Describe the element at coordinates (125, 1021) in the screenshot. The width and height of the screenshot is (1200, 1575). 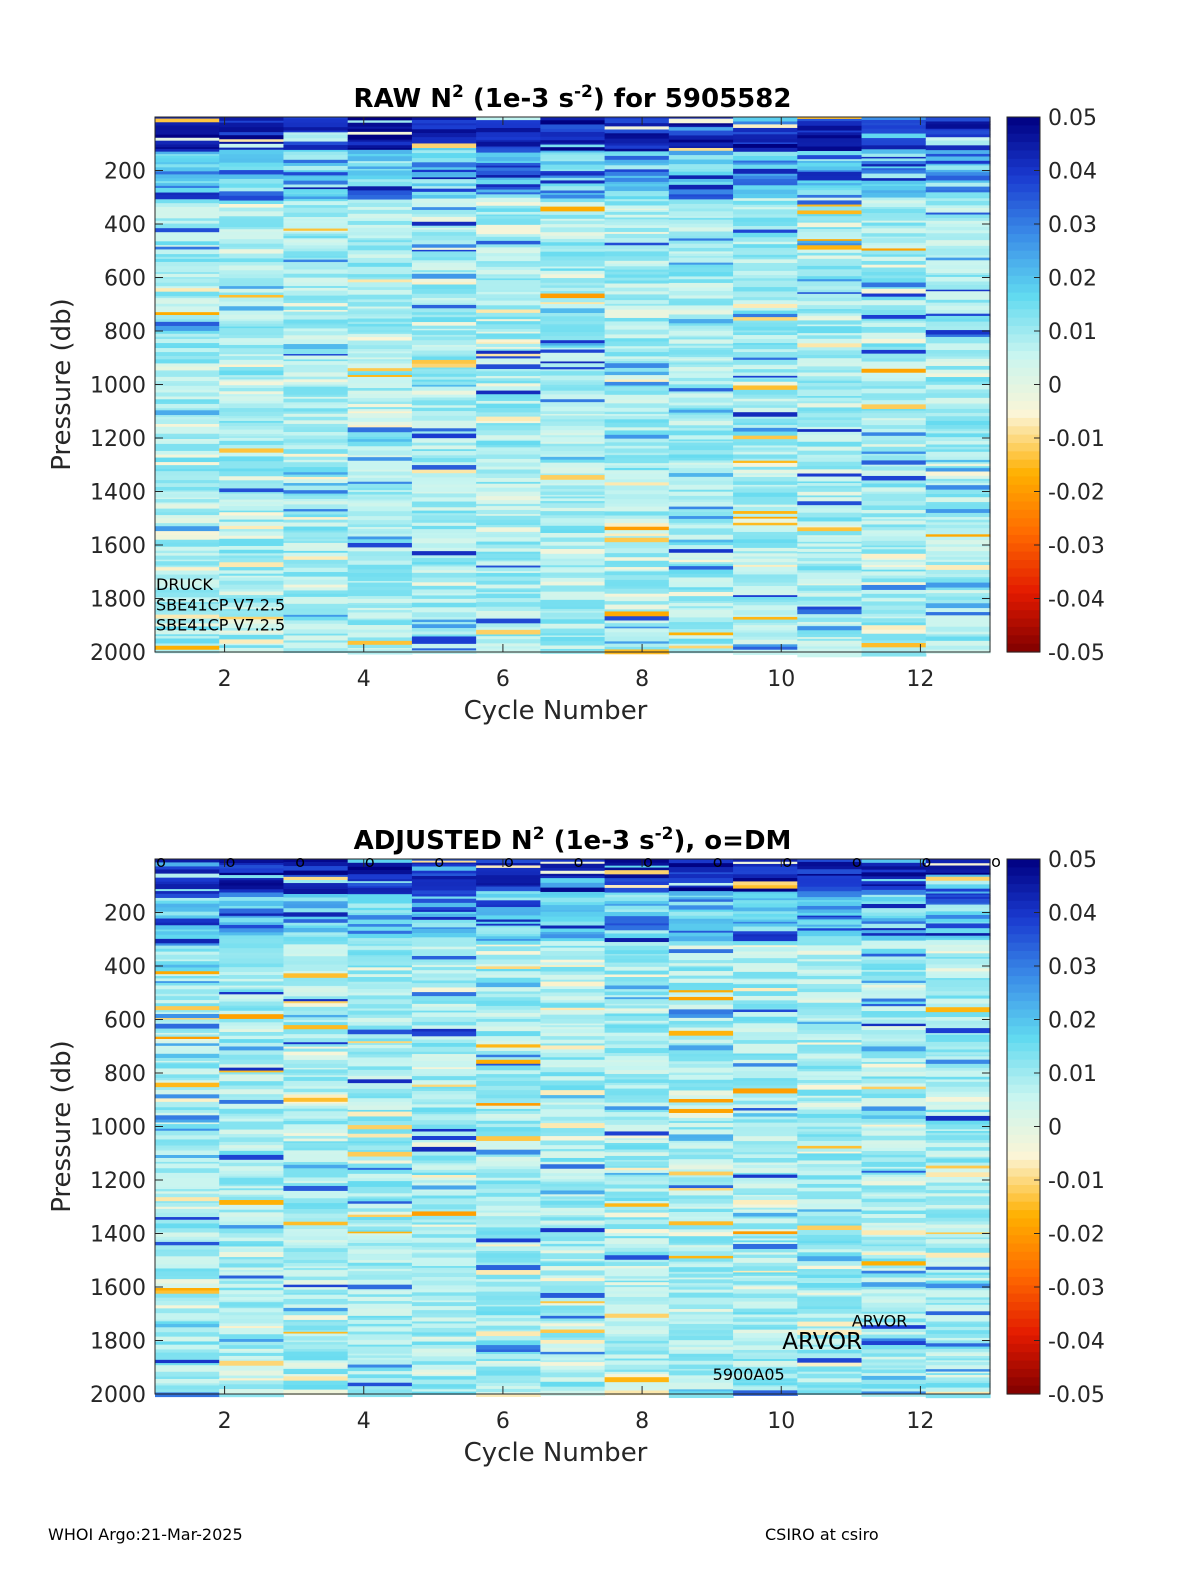
I see `y-tick-label: 600` at that location.